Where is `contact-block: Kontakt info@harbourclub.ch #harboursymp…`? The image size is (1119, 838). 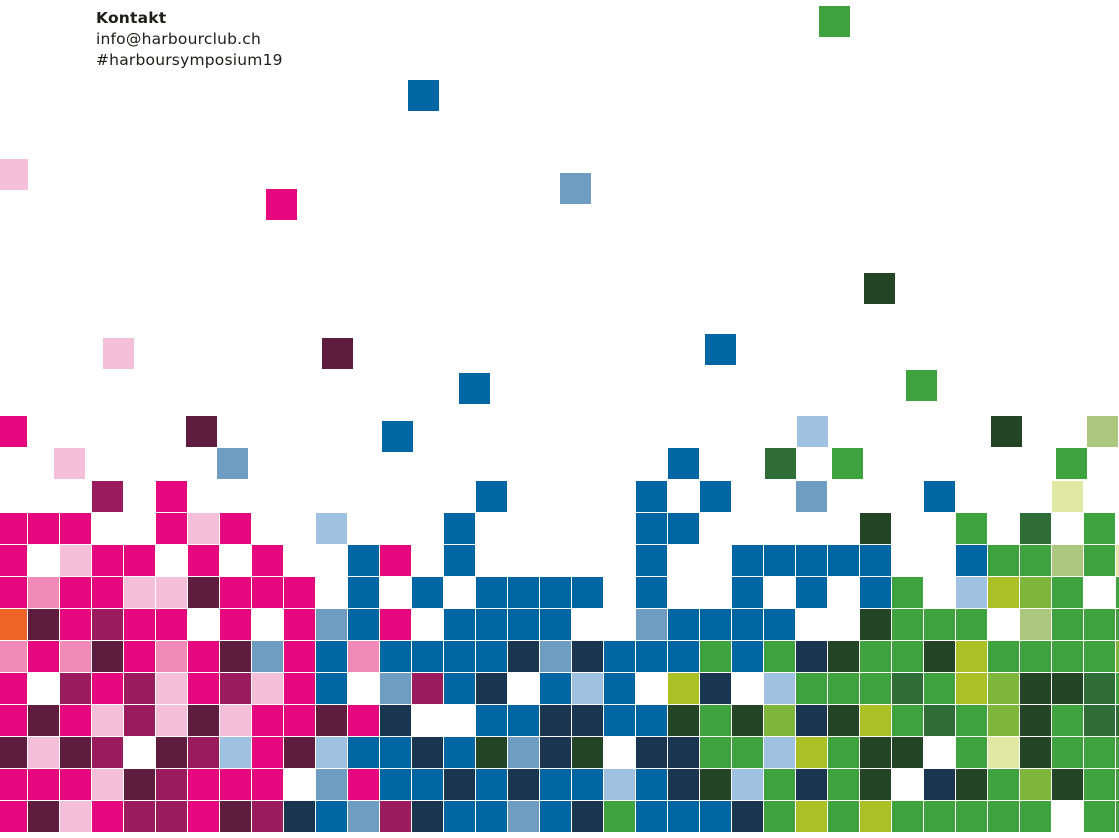
contact-block: Kontakt info@harbourclub.ch #harboursymp… is located at coordinates (189, 39).